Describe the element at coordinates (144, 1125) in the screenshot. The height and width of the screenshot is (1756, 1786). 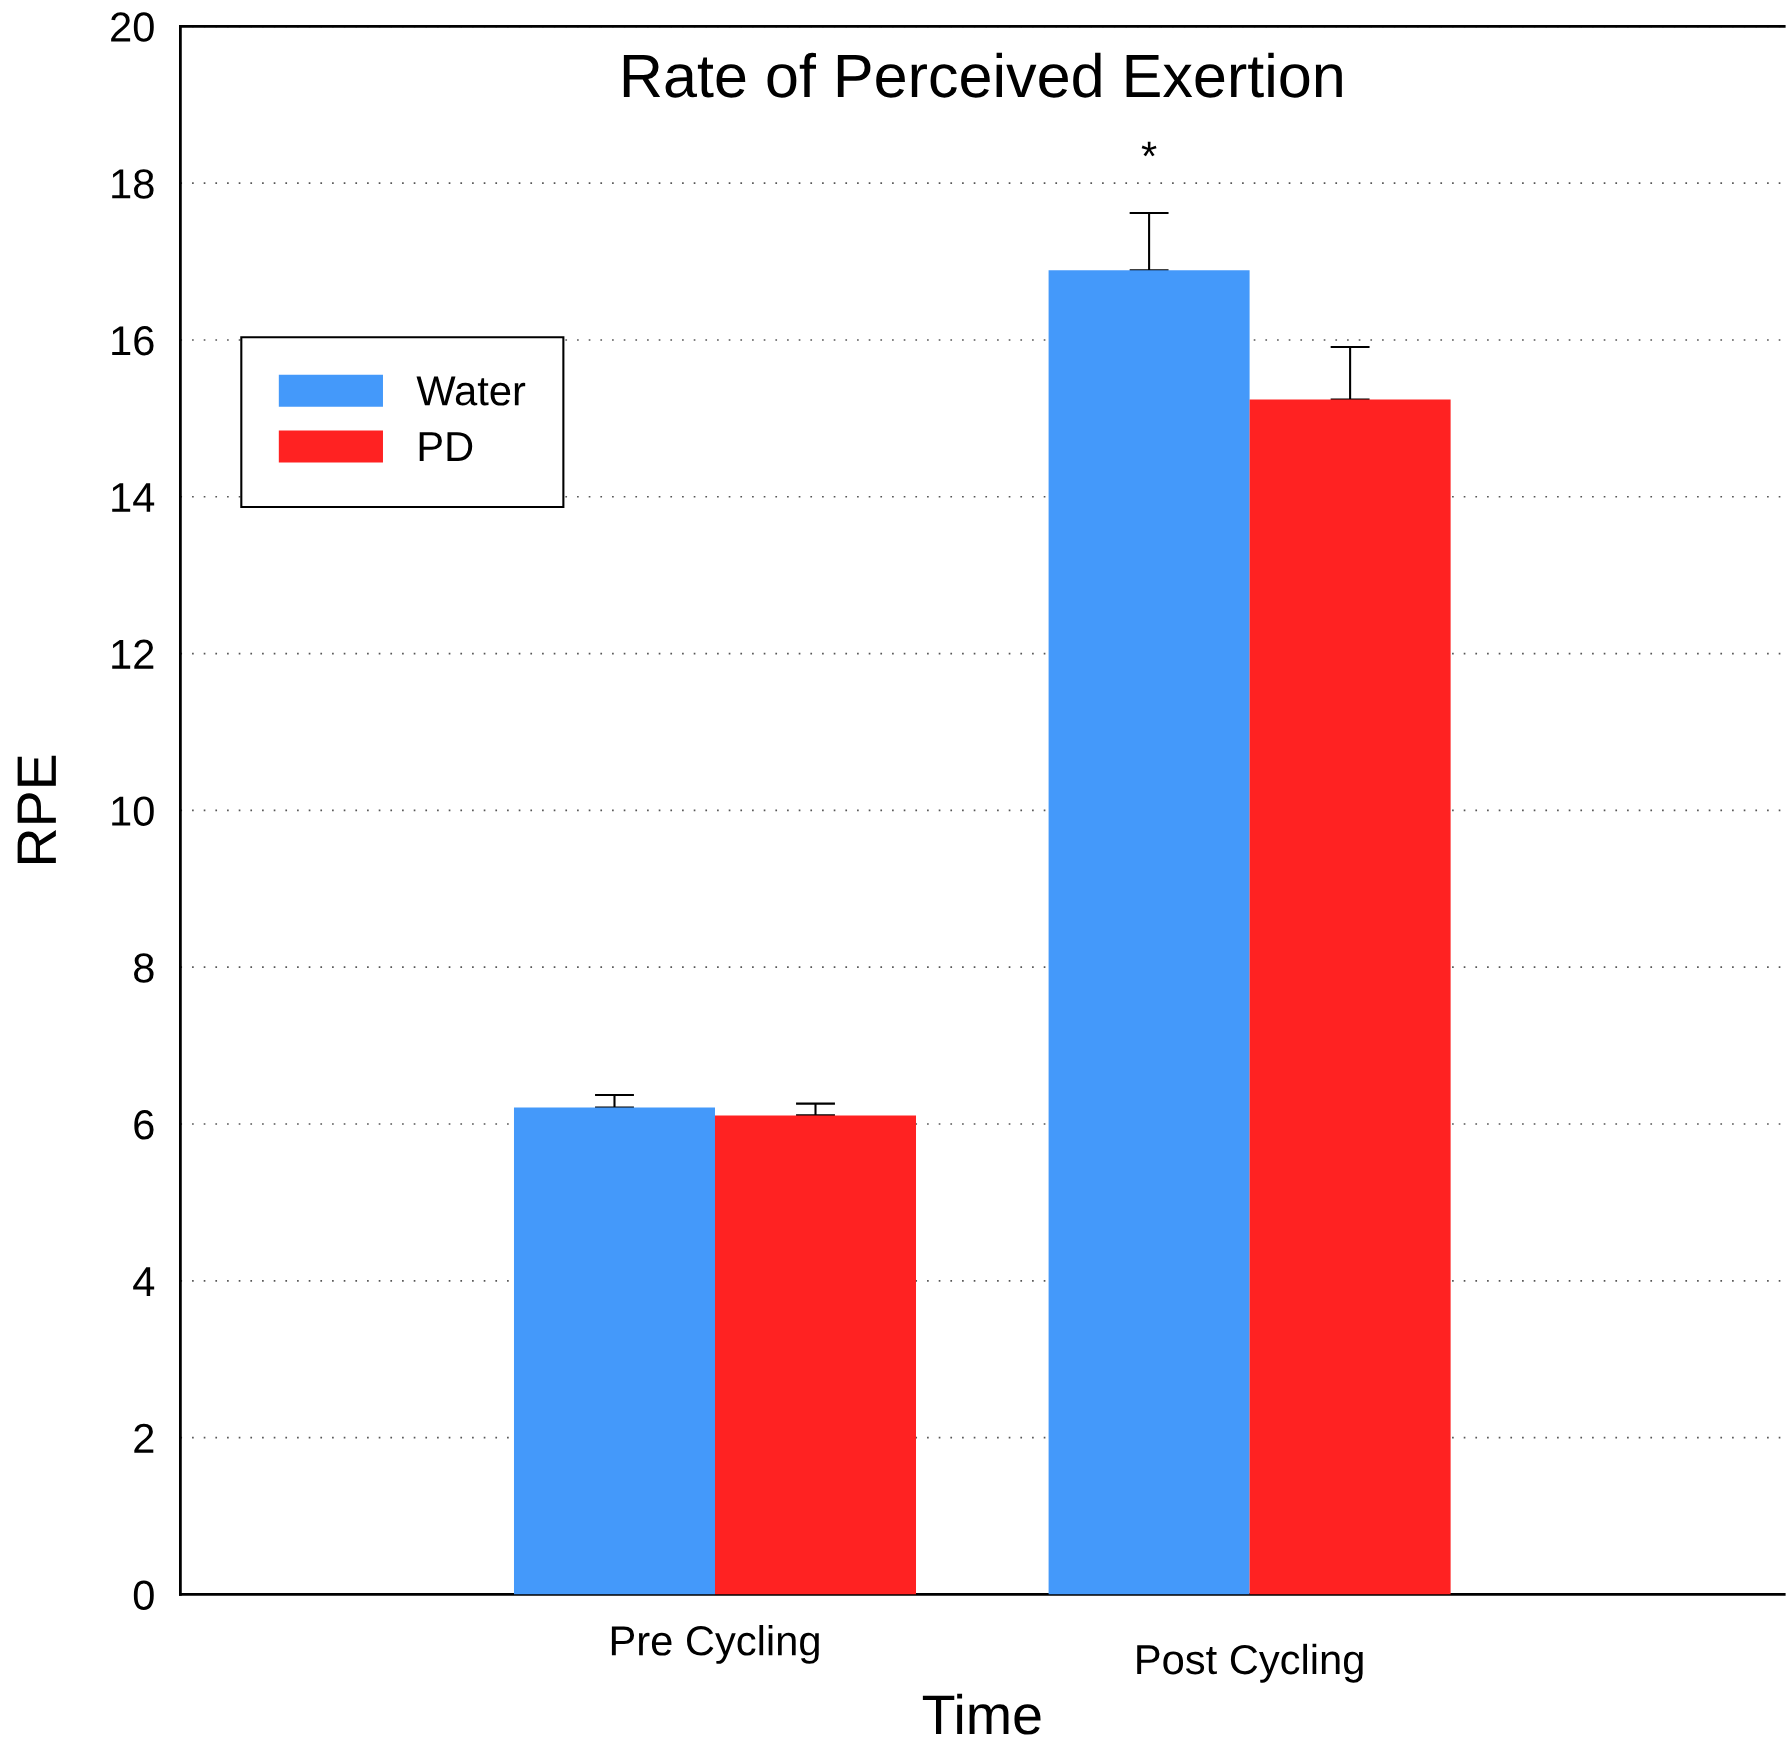
I see `y-tick-label: 6` at that location.